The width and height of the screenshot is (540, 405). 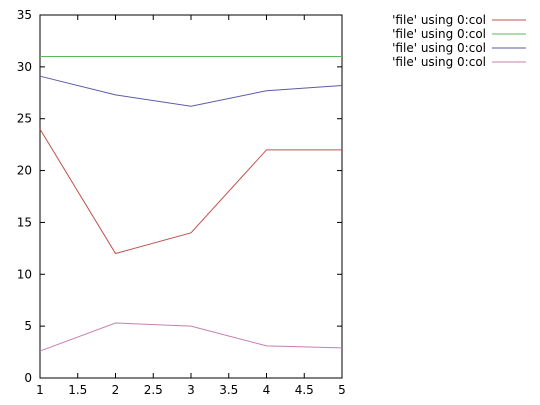 I want to click on x-tick-label: 4, so click(x=267, y=390).